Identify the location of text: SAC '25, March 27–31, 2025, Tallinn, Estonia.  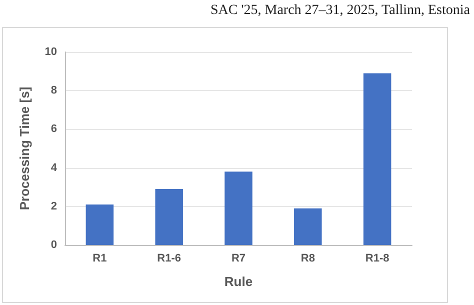
(340, 11).